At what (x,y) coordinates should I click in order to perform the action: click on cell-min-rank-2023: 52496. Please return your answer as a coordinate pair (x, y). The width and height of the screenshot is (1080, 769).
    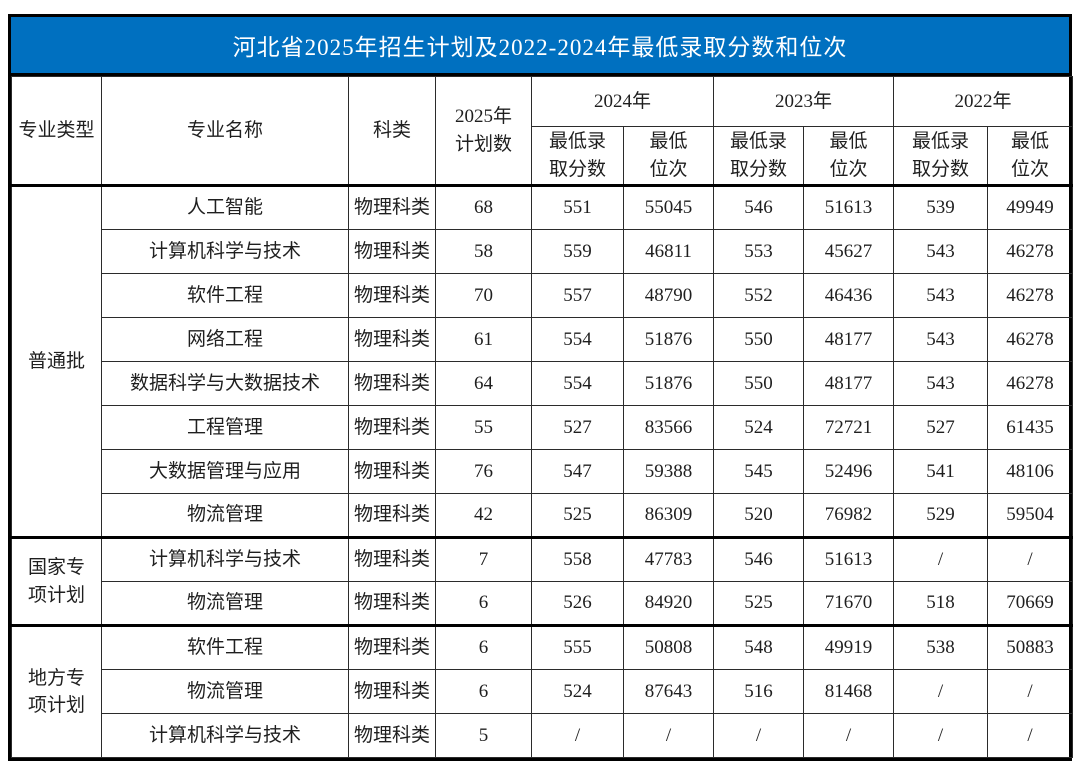
    Looking at the image, I should click on (849, 472).